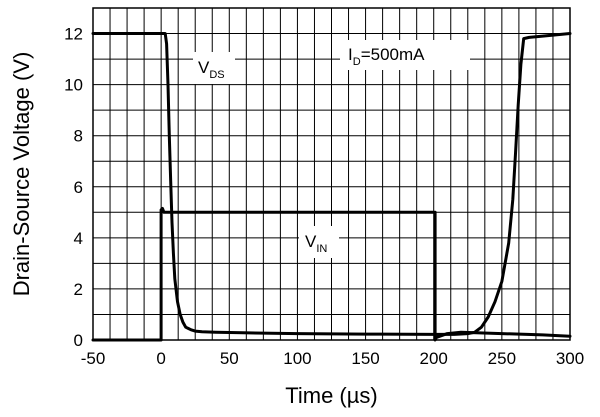 This screenshot has width=600, height=417. Describe the element at coordinates (21, 174) in the screenshot. I see `y-axis-title: Drain-Source Voltage (V)` at that location.